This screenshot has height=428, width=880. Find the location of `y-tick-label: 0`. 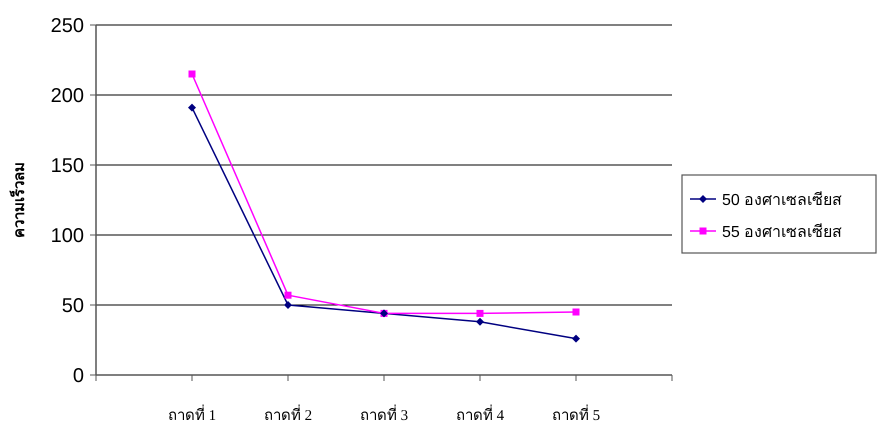

y-tick-label: 0 is located at coordinates (78, 376).